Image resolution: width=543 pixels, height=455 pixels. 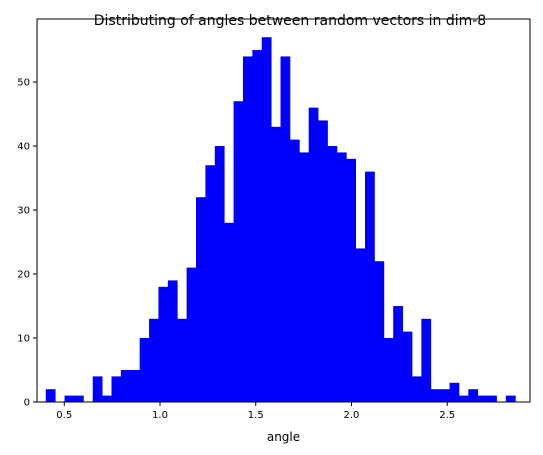 What do you see at coordinates (160, 415) in the screenshot?
I see `x-tick-label: 1.0` at bounding box center [160, 415].